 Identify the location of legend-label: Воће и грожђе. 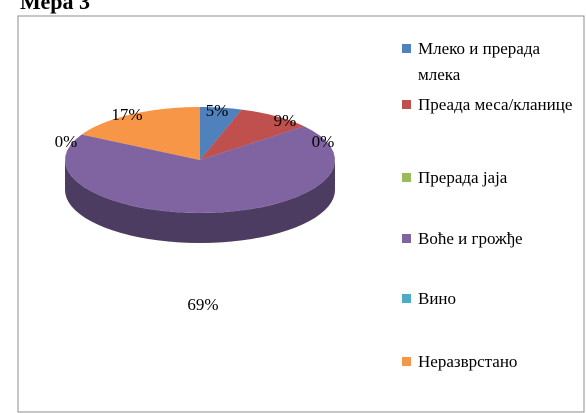
(470, 238).